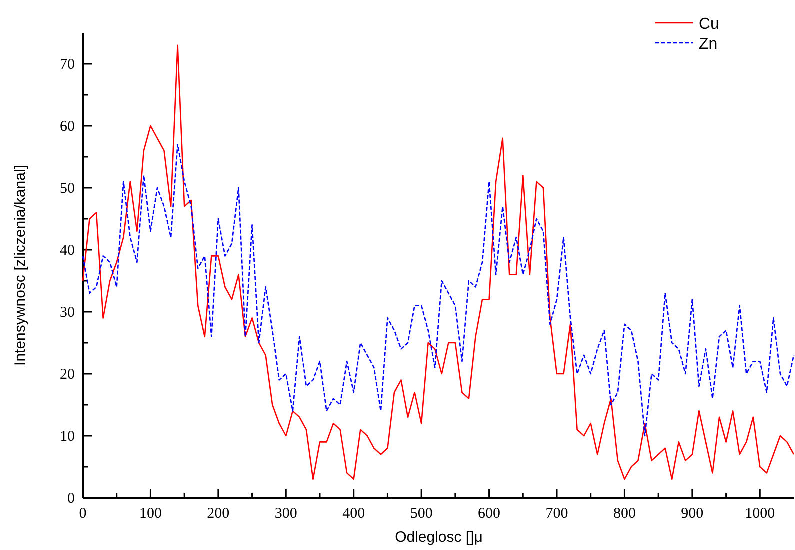 Image resolution: width=795 pixels, height=550 pixels. What do you see at coordinates (67, 251) in the screenshot?
I see `y-tick-label: 40` at bounding box center [67, 251].